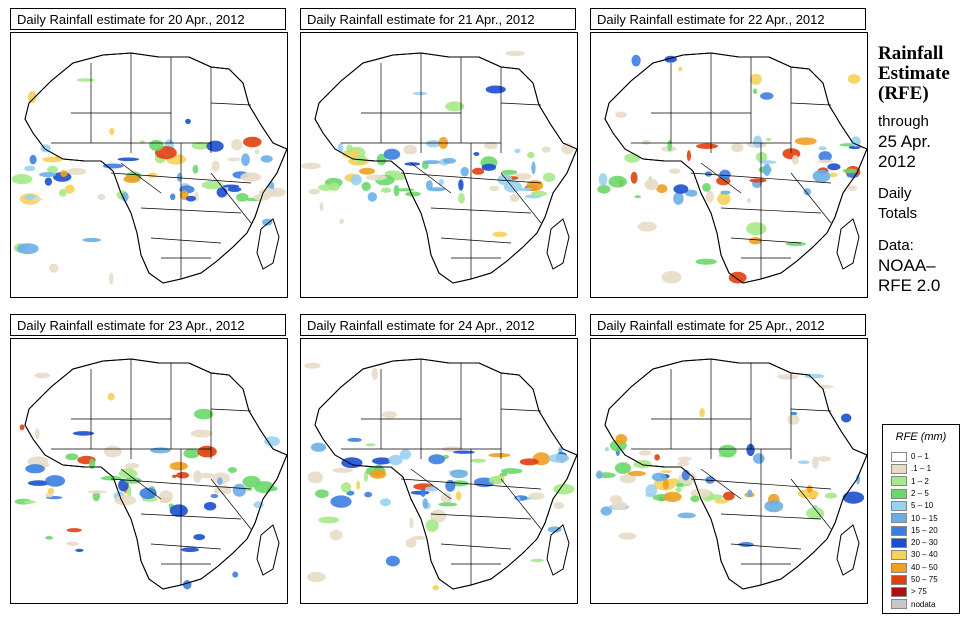 This screenshot has height=626, width=967. Describe the element at coordinates (914, 73) in the screenshot. I see `sidebar-title-line2: Estimate` at that location.